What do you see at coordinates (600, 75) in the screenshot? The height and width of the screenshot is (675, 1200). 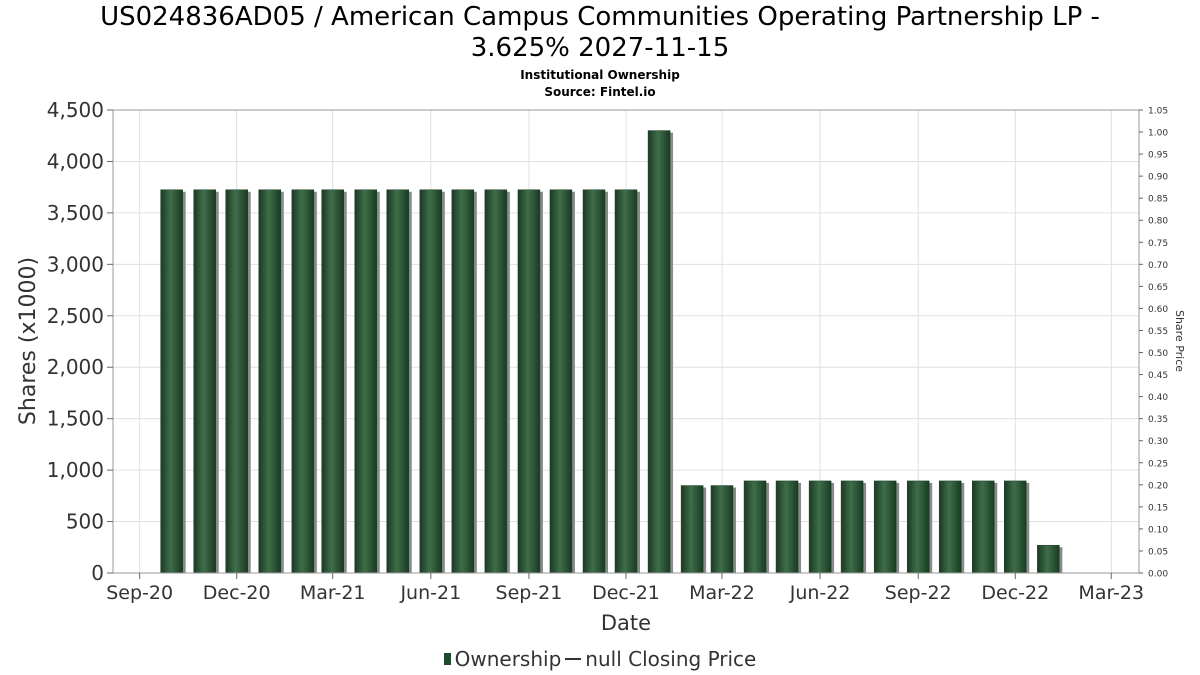 I see `chart-subtitle: Institutional Ownership` at bounding box center [600, 75].